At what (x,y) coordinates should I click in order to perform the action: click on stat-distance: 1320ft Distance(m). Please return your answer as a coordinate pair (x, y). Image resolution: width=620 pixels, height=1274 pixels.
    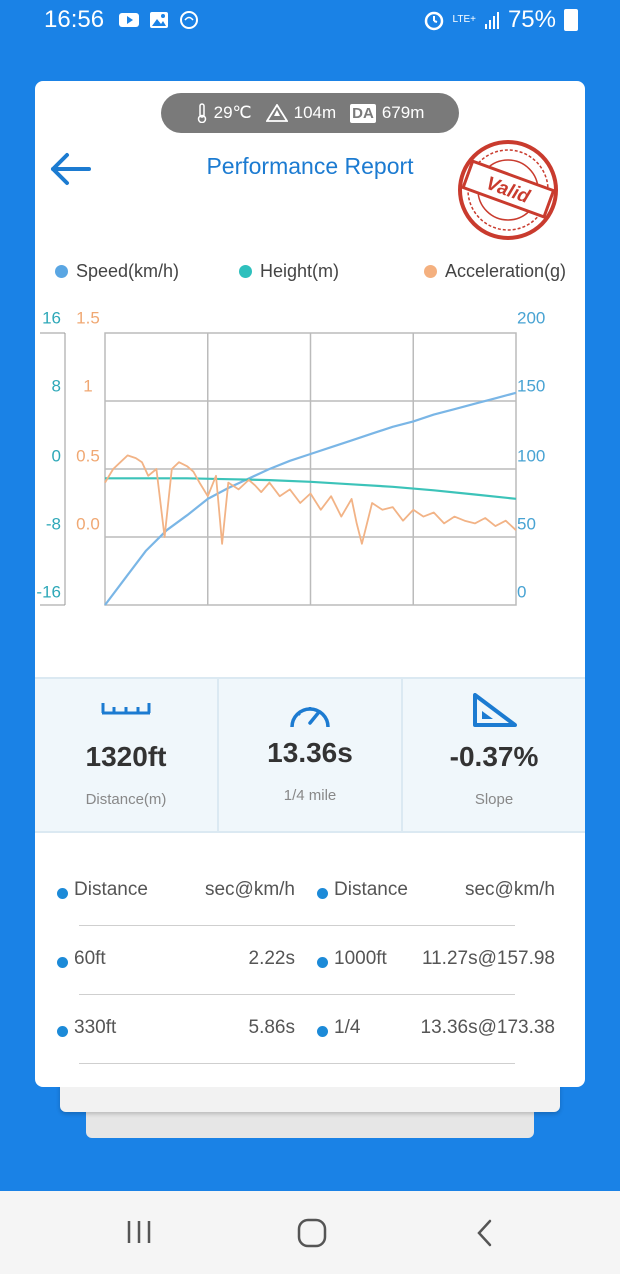
    Looking at the image, I should click on (127, 755).